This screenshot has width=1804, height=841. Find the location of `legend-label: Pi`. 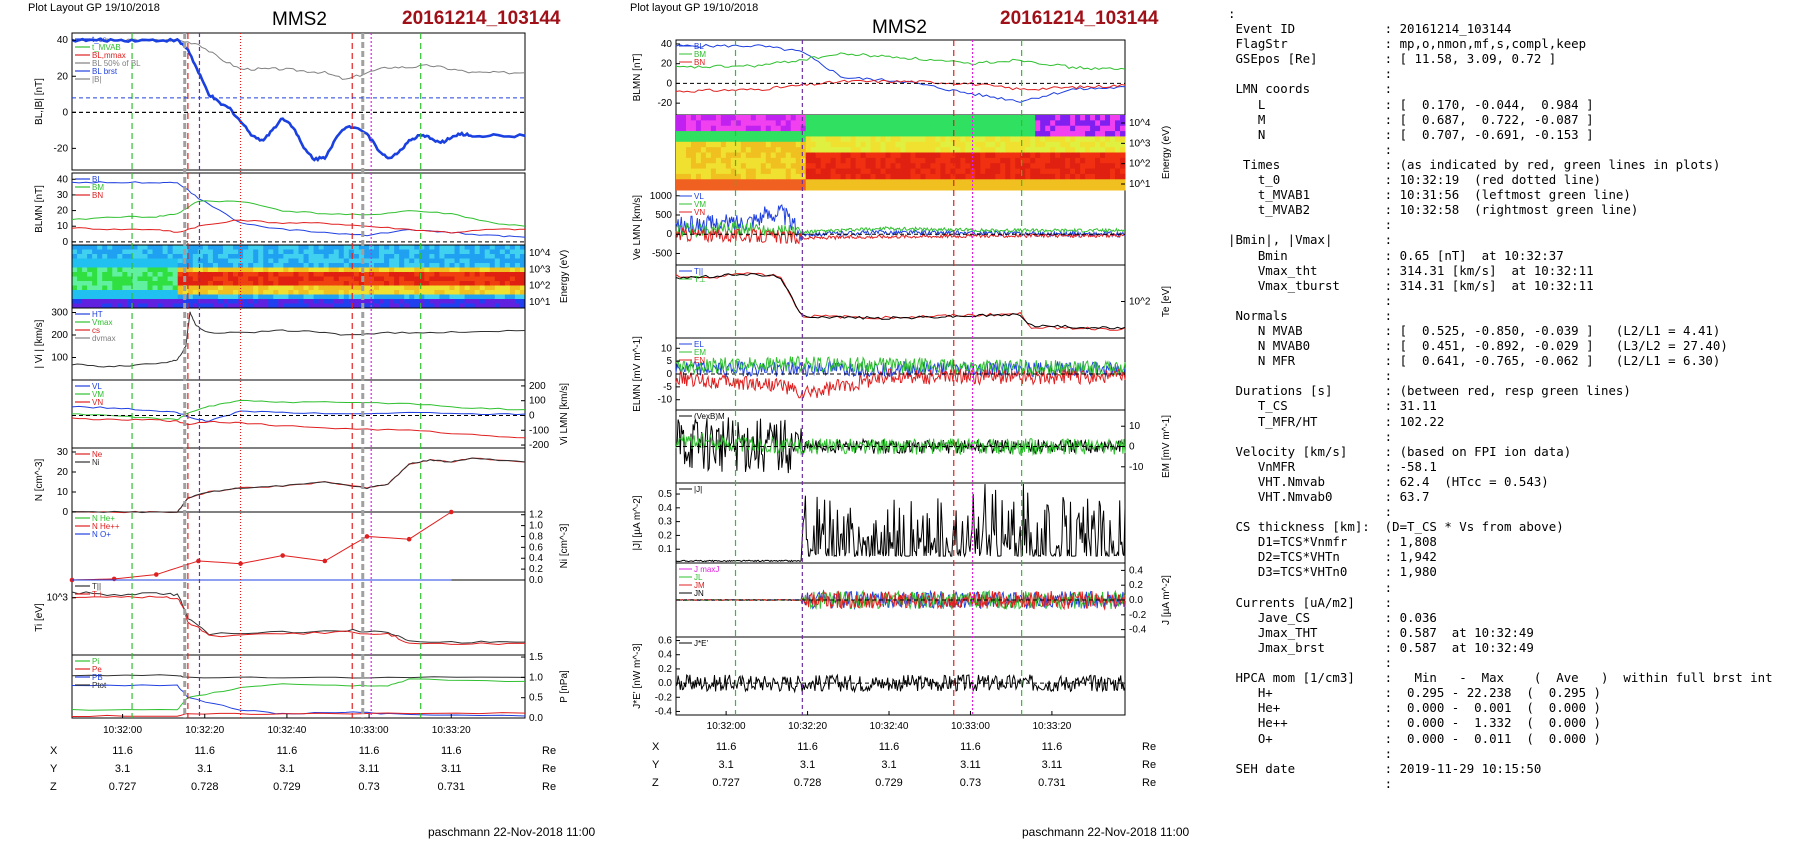

legend-label: Pi is located at coordinates (95, 661).